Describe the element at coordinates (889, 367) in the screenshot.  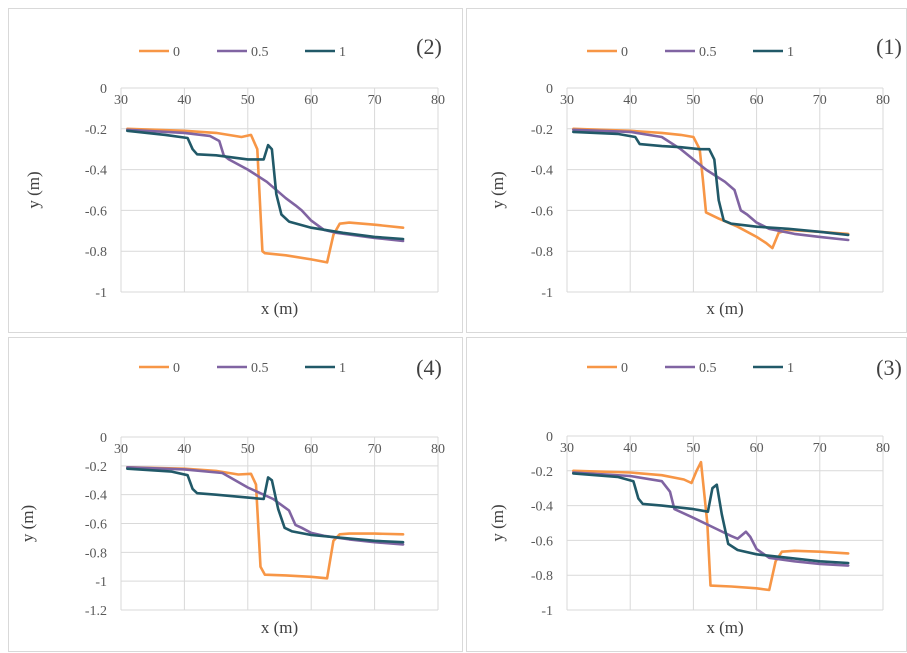
I see `panel-tag: (3)` at that location.